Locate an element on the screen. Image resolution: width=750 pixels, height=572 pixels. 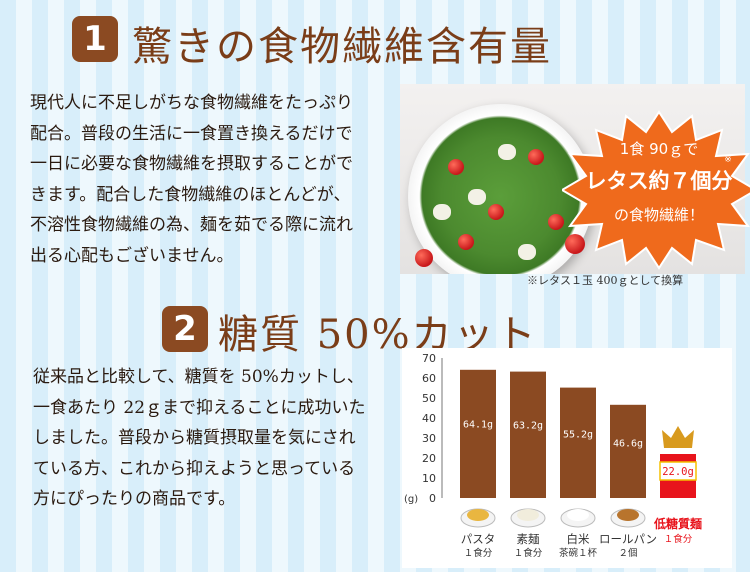
category-sublabel: ２個 is located at coordinates (627, 553).